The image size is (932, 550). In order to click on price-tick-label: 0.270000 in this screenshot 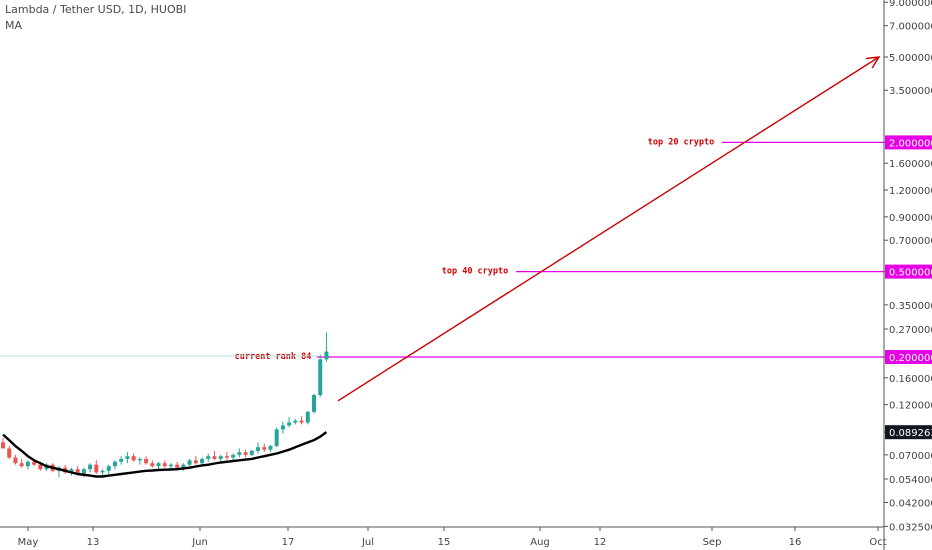, I will do `click(910, 330)`.